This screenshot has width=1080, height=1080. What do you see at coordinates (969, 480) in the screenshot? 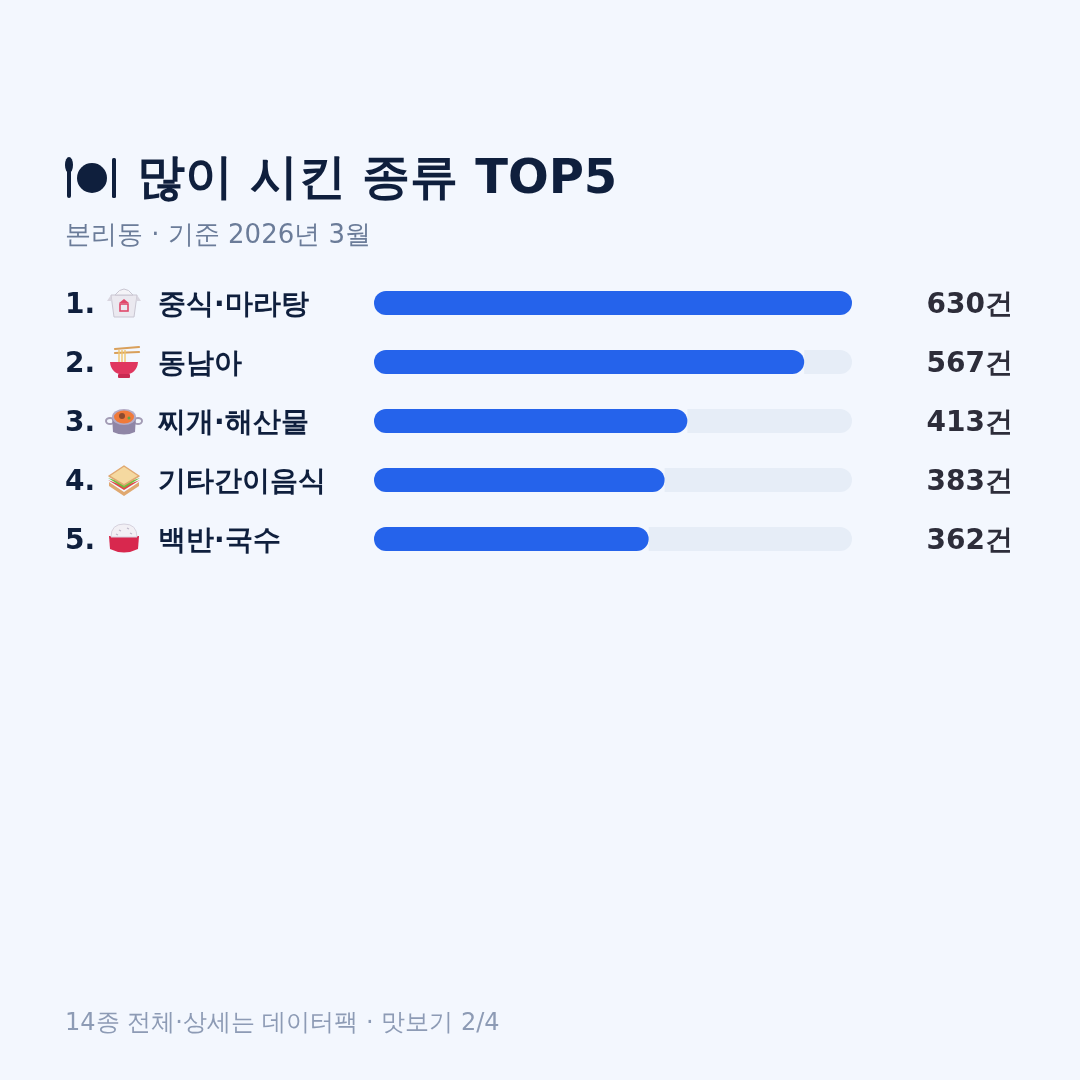
I see `data-label: 383건` at bounding box center [969, 480].